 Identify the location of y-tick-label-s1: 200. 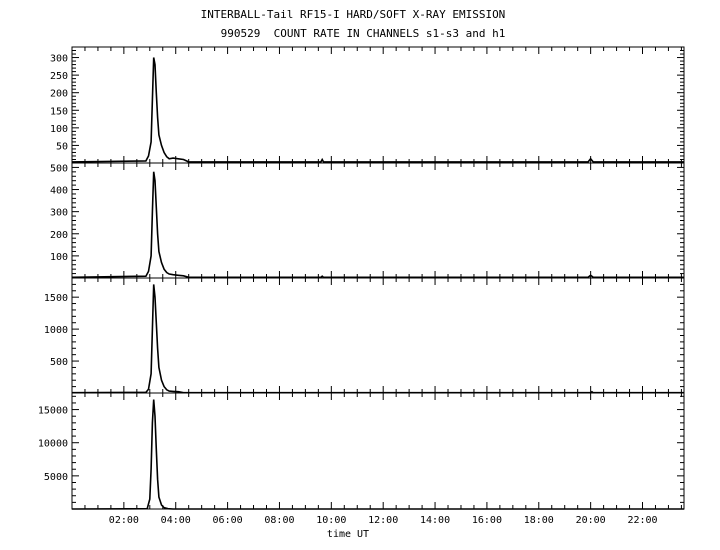
(59, 94).